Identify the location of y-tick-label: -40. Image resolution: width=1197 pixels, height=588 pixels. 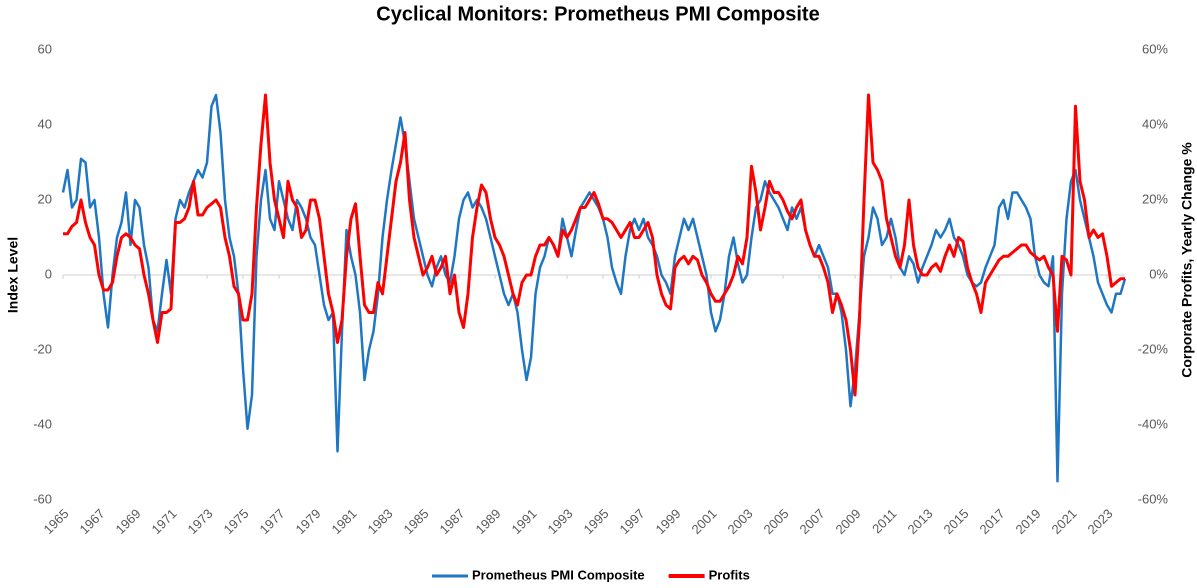
(42, 423).